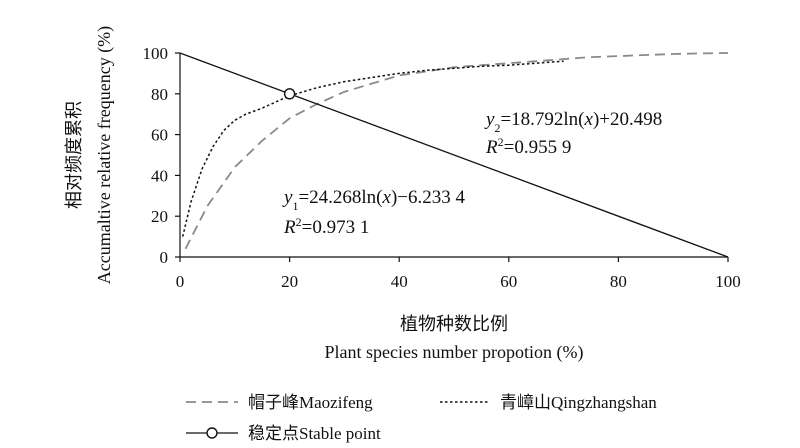 The image size is (800, 448). I want to click on y-tick-label: 40, so click(159, 175).